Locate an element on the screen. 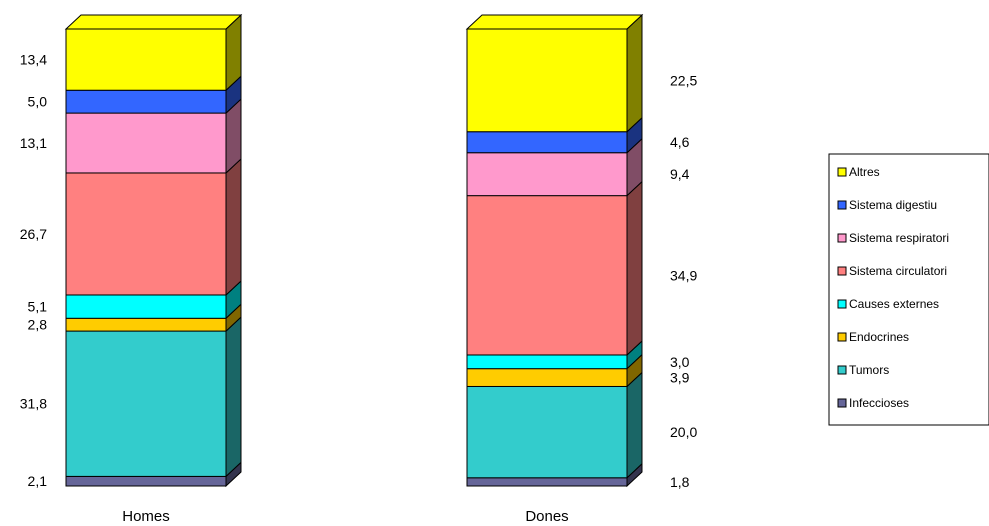  legend-box is located at coordinates (908, 289).